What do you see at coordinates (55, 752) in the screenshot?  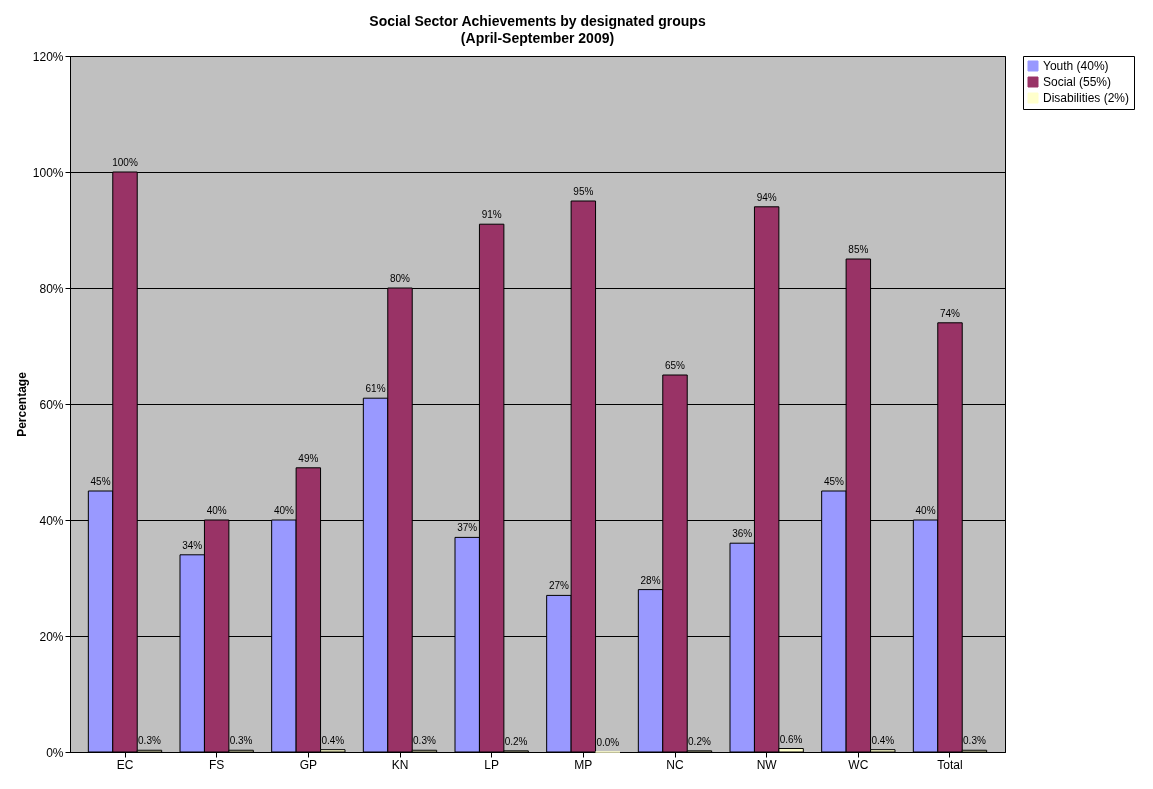 I see `y-tick-label: 0%` at bounding box center [55, 752].